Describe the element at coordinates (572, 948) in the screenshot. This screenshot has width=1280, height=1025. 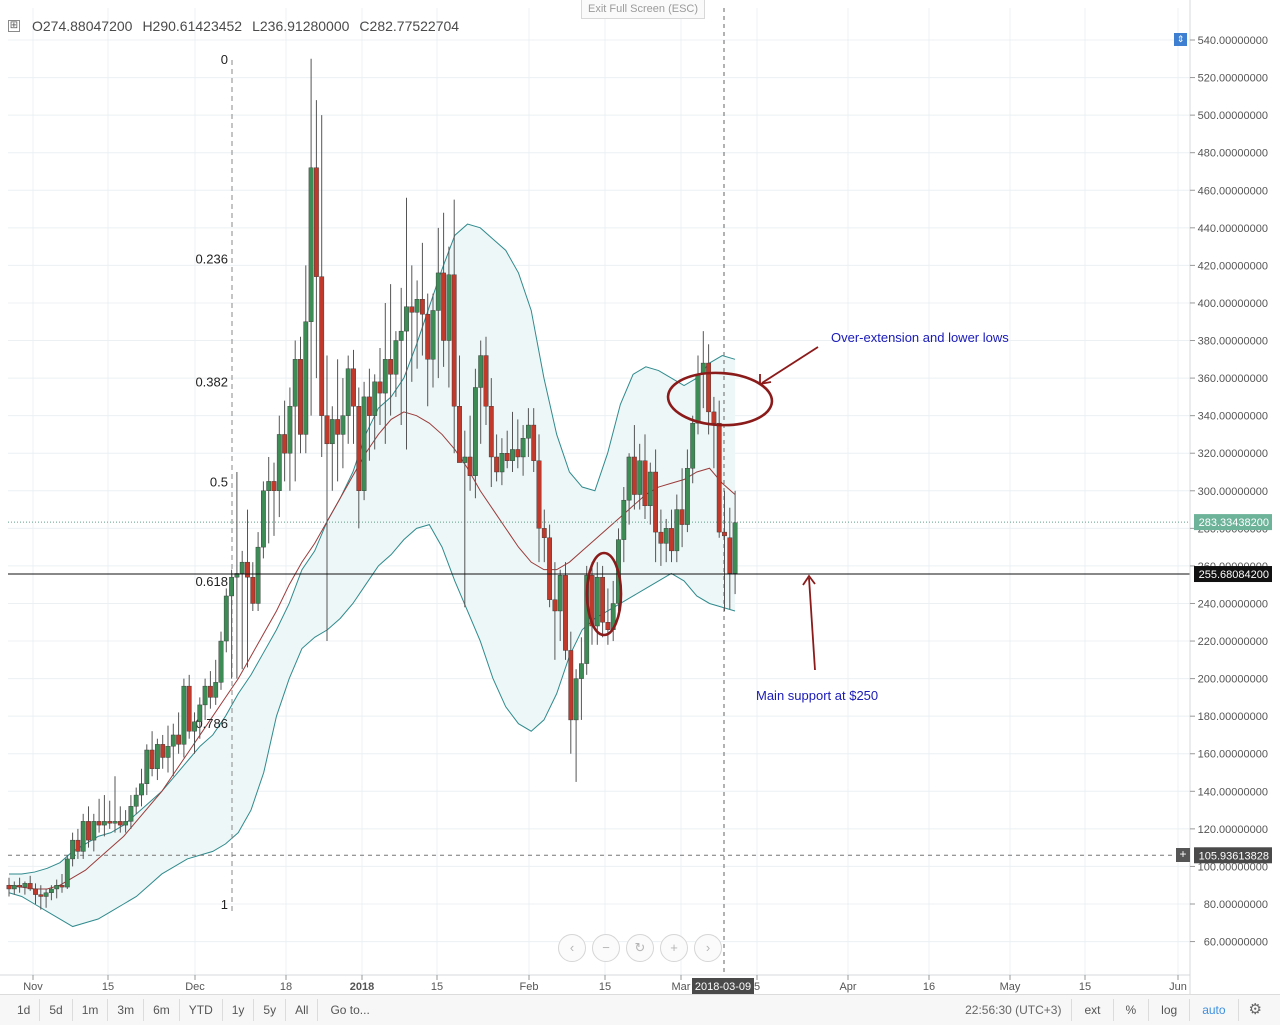
I see `scroll-left-button: ‹` at that location.